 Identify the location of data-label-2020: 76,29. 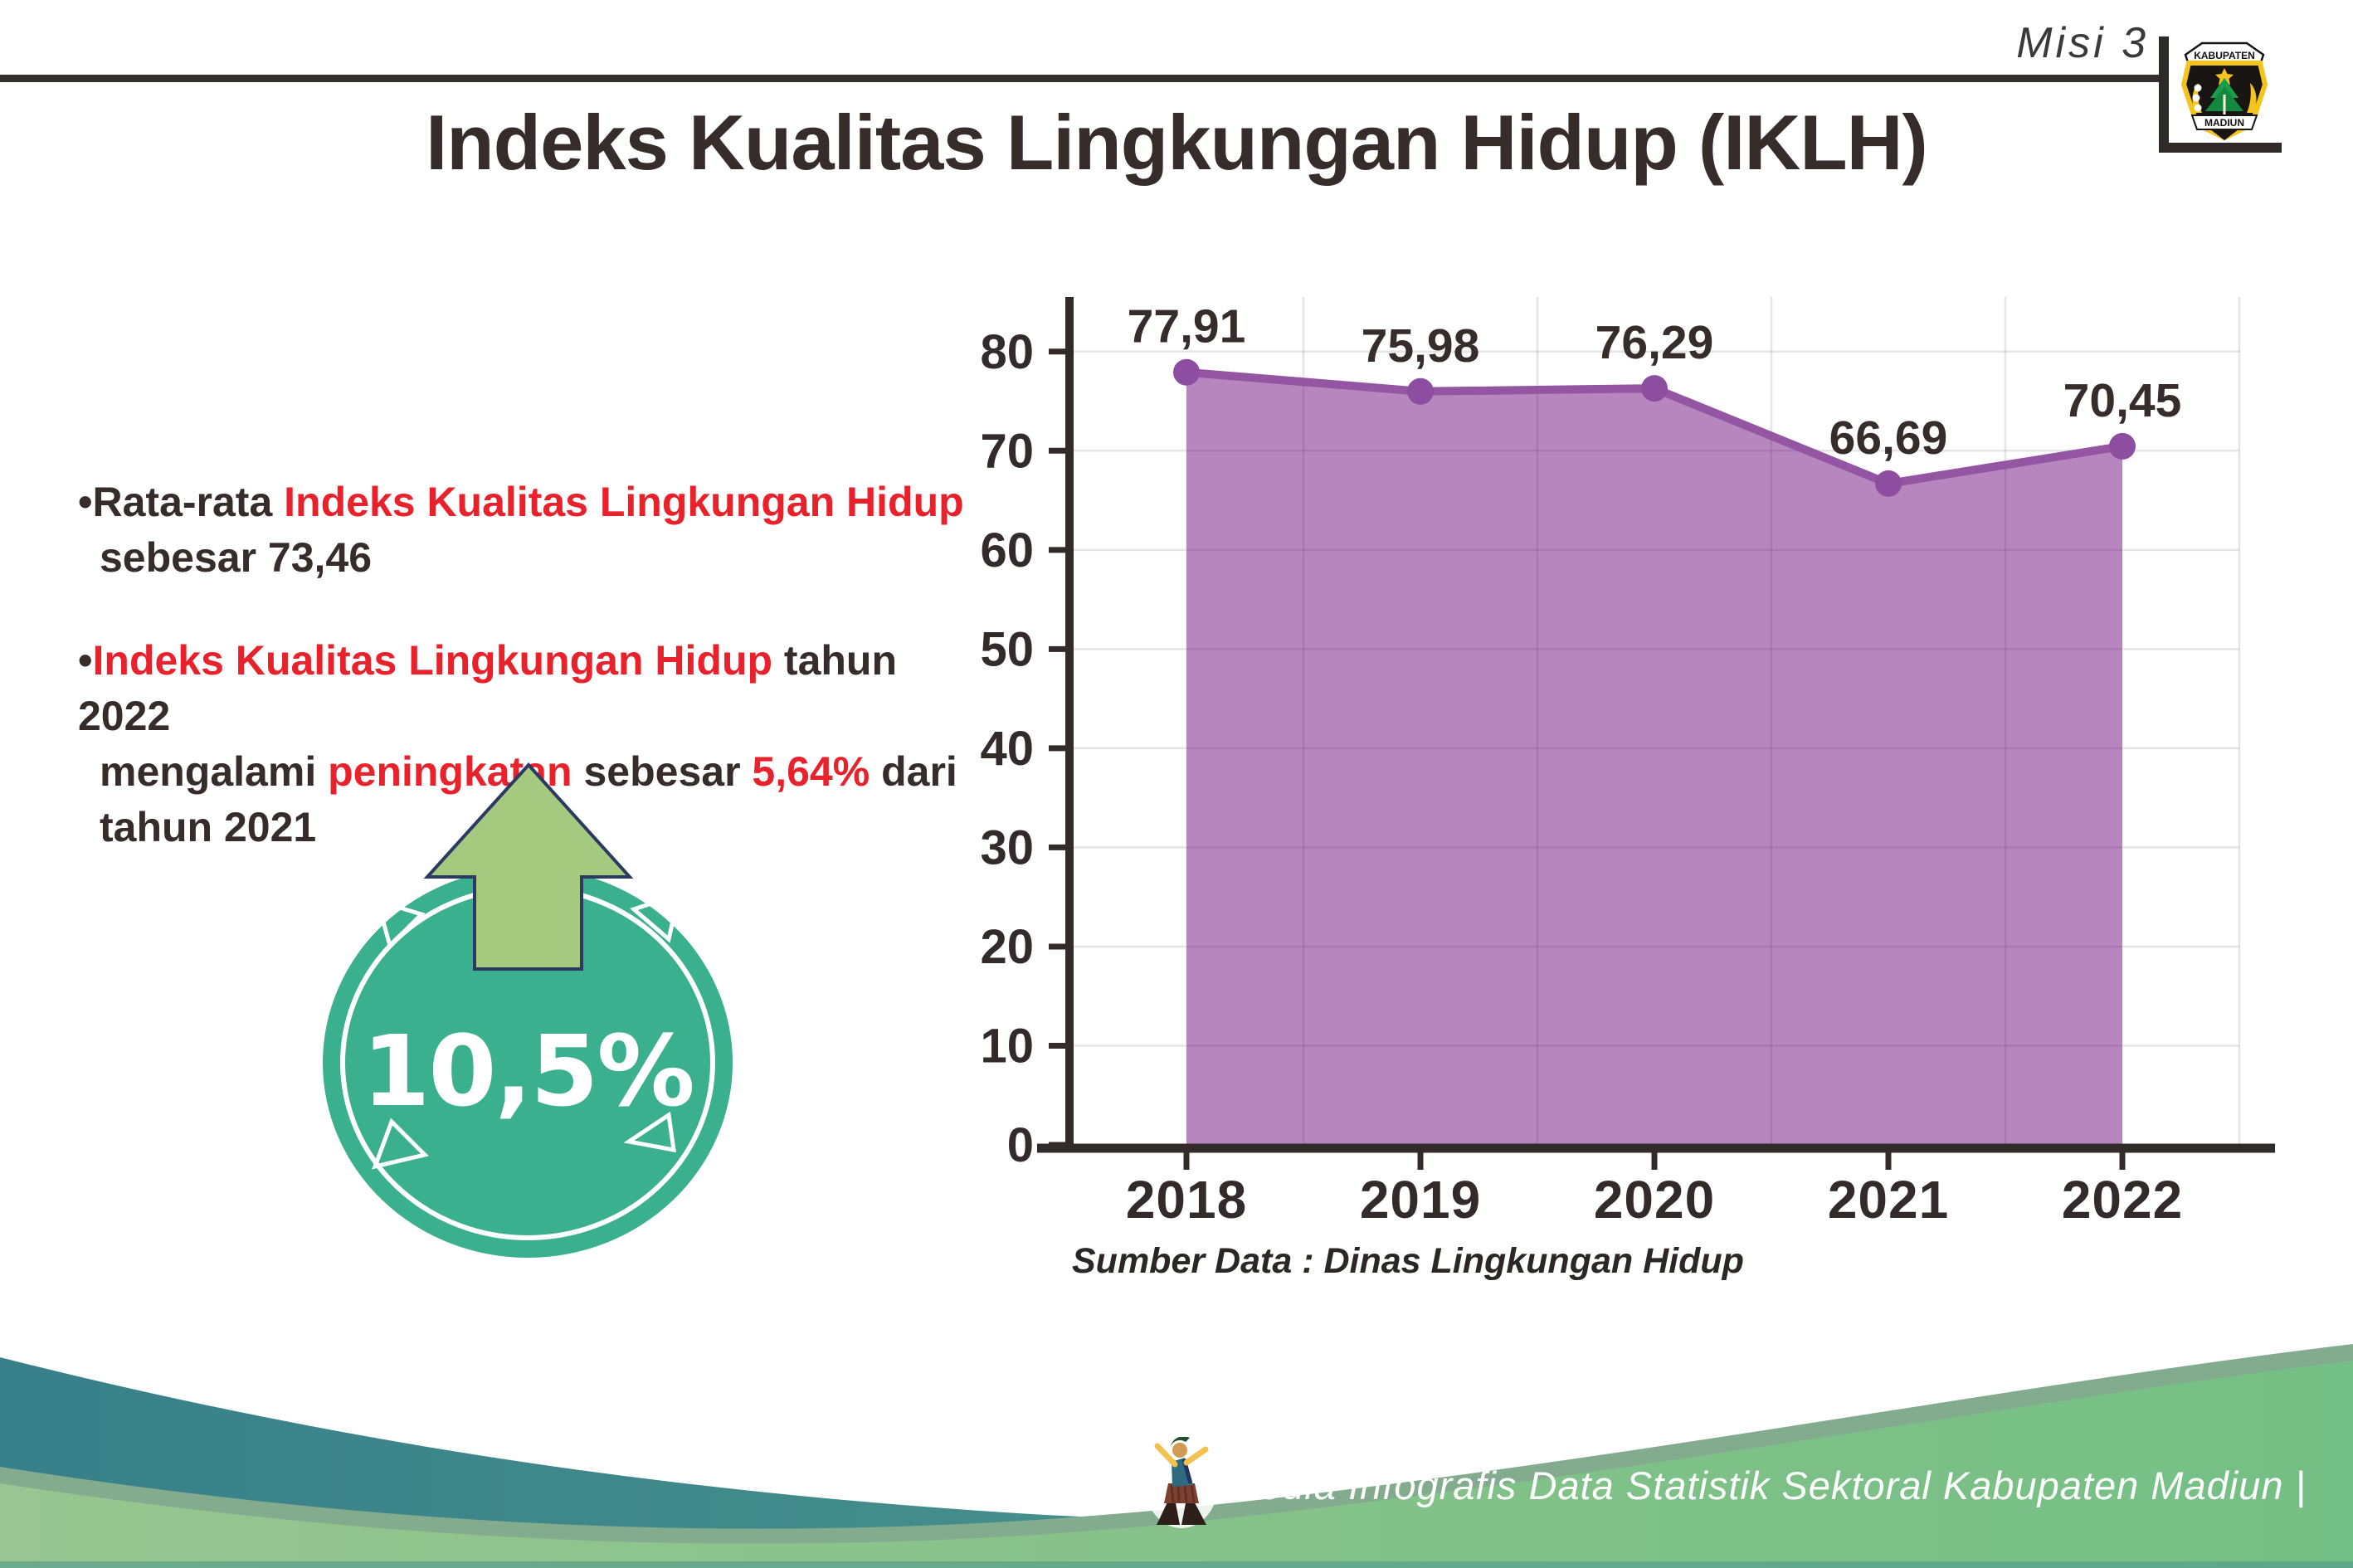
(1654, 342).